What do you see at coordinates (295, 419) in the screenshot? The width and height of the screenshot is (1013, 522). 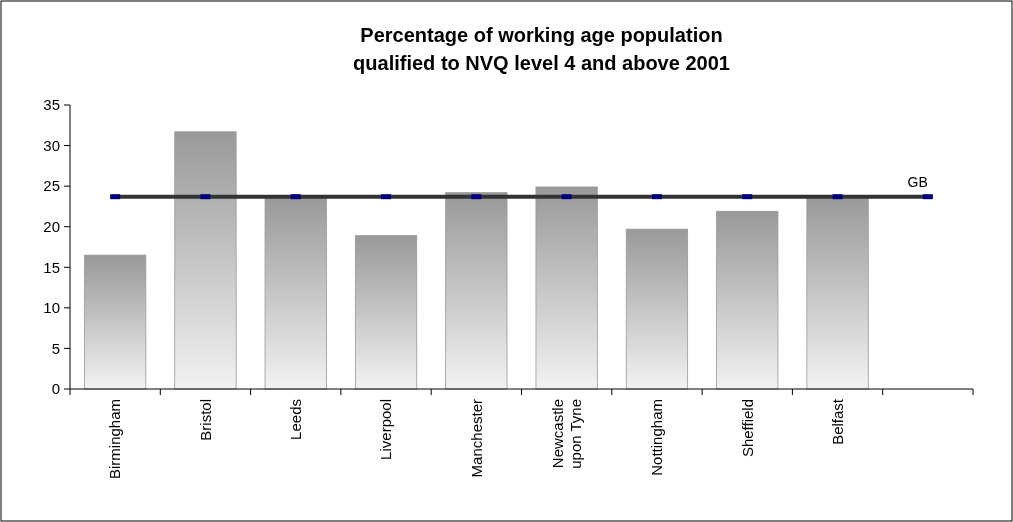 I see `x-tick-label: Leeds` at bounding box center [295, 419].